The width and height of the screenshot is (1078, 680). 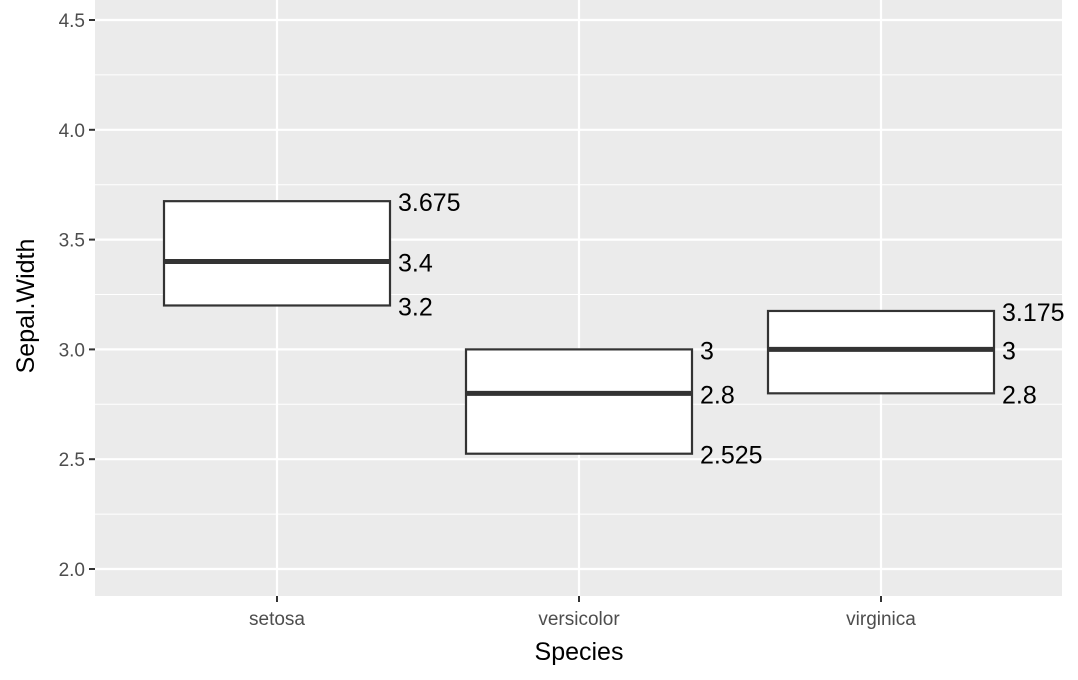 What do you see at coordinates (415, 307) in the screenshot?
I see `label-lower-setosa: 3.2` at bounding box center [415, 307].